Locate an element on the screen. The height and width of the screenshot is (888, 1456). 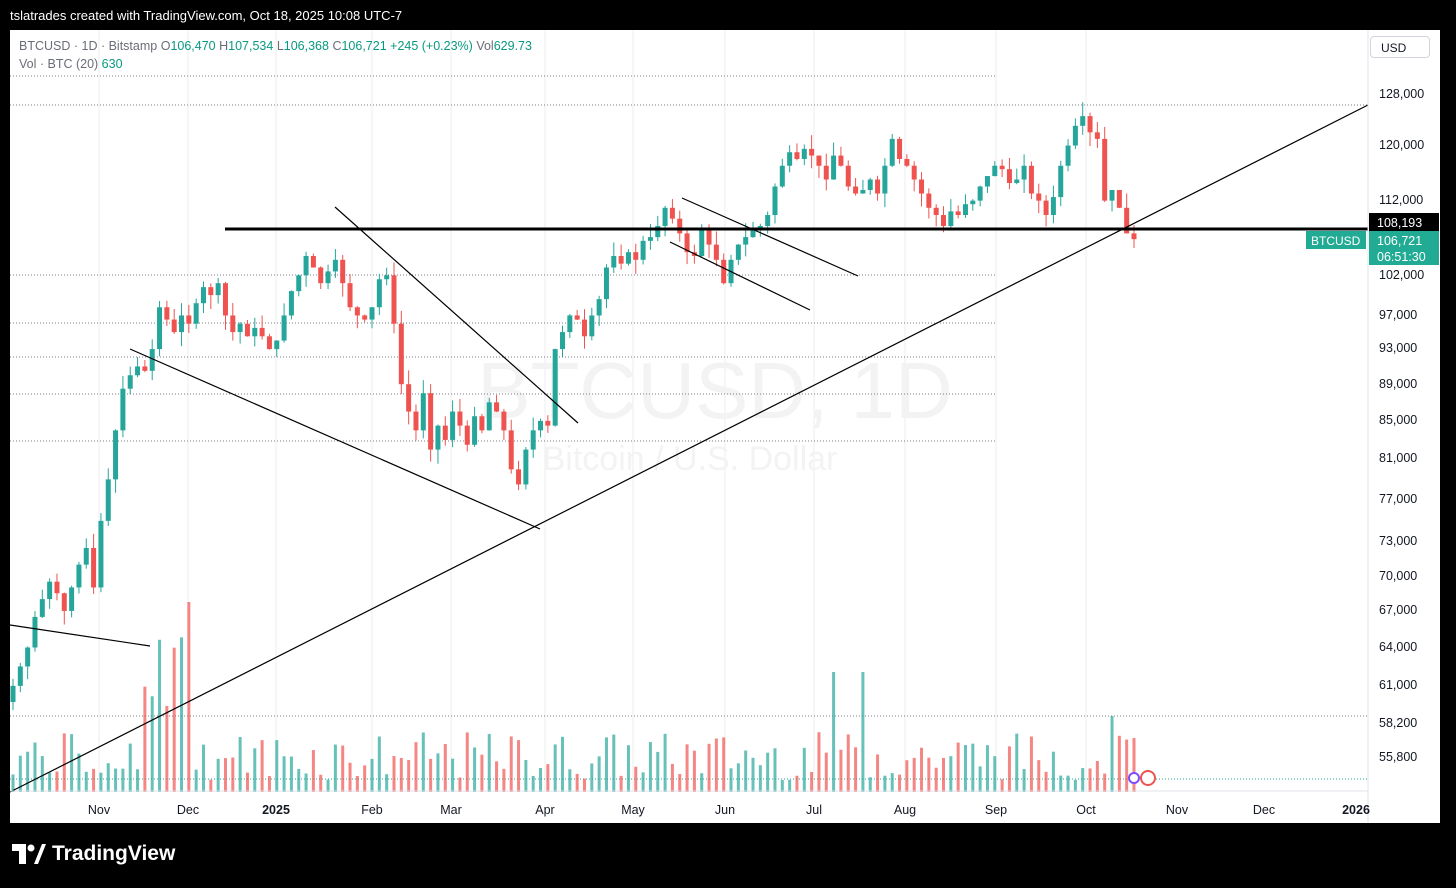
time-tick-label: Jun is located at coordinates (725, 810).